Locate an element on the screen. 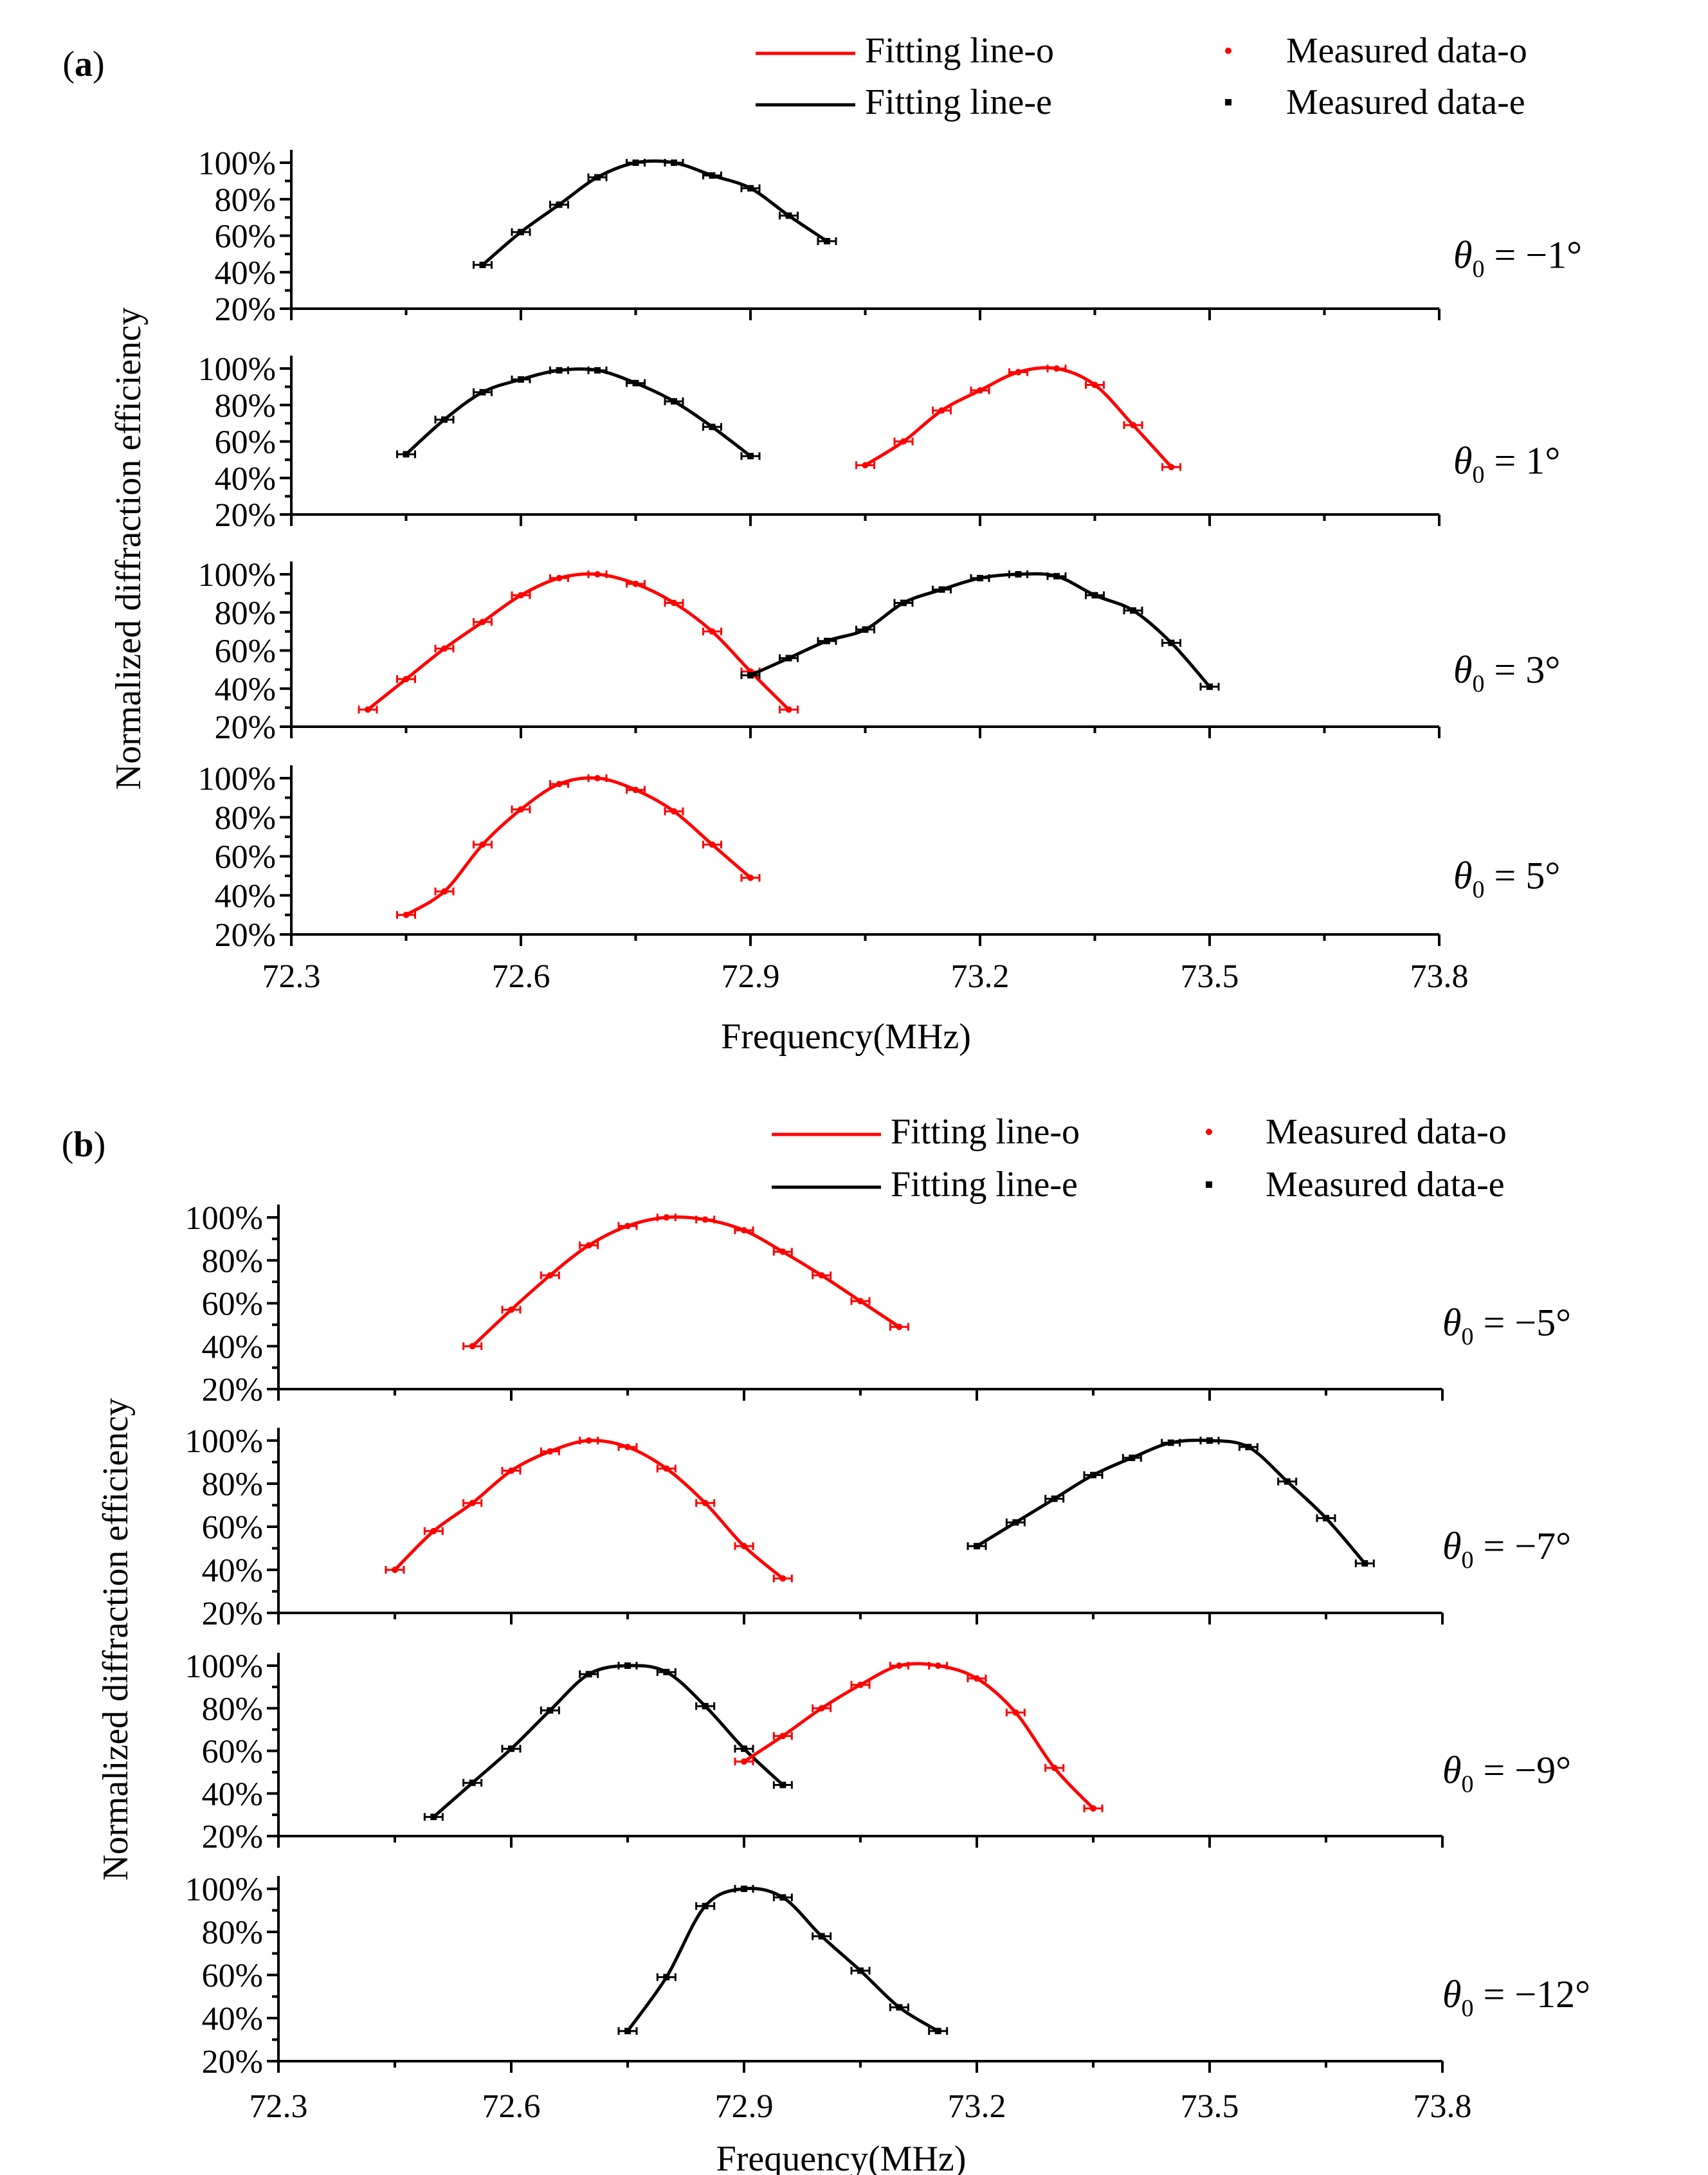 This screenshot has width=1708, height=2175. subplot-3: 20%40%60%80%100% θ0 = 3° is located at coordinates (879, 652).